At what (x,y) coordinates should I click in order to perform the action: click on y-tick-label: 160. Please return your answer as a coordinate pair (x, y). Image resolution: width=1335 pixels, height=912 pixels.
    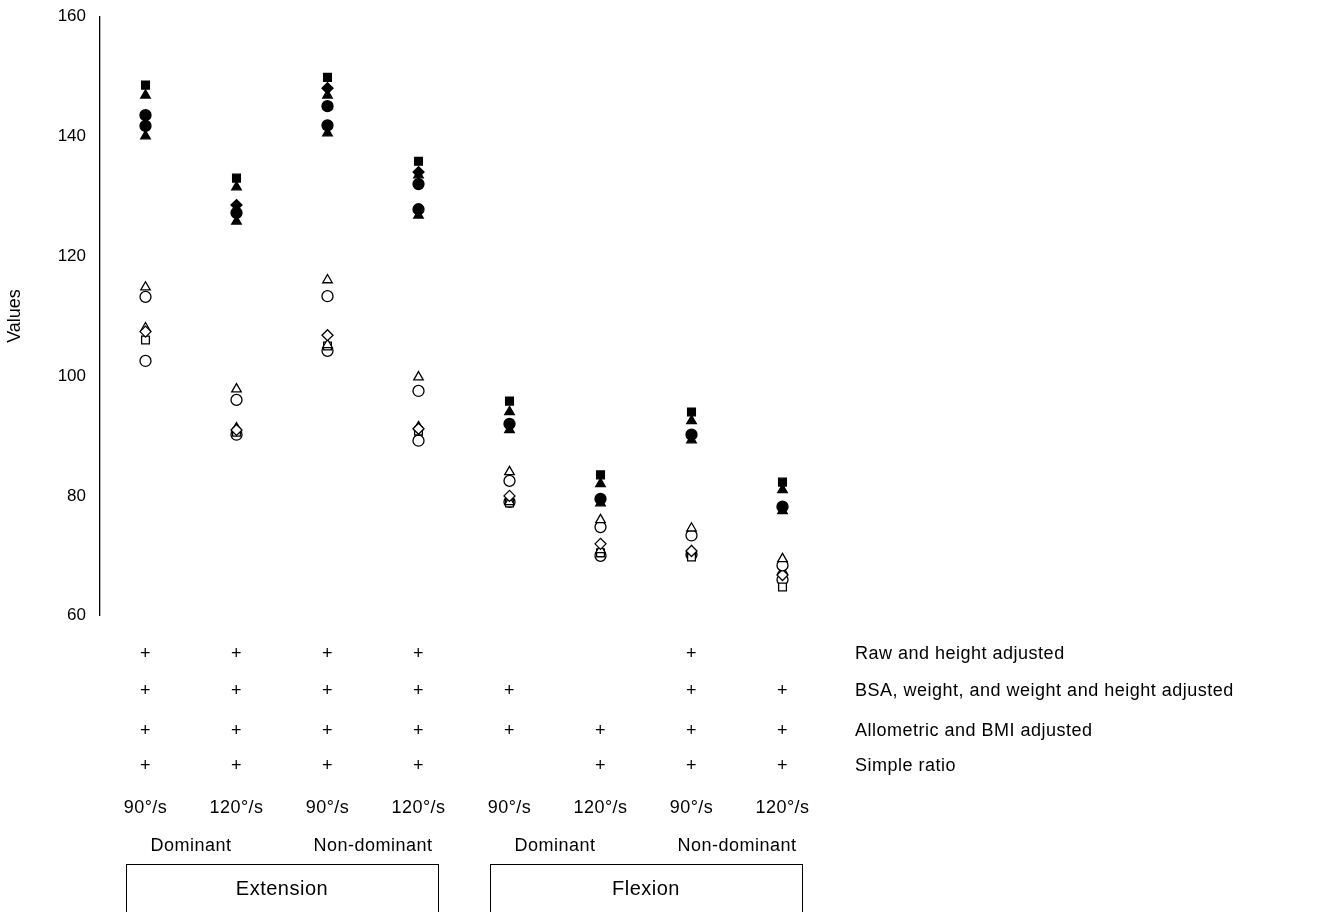
    Looking at the image, I should click on (71, 15).